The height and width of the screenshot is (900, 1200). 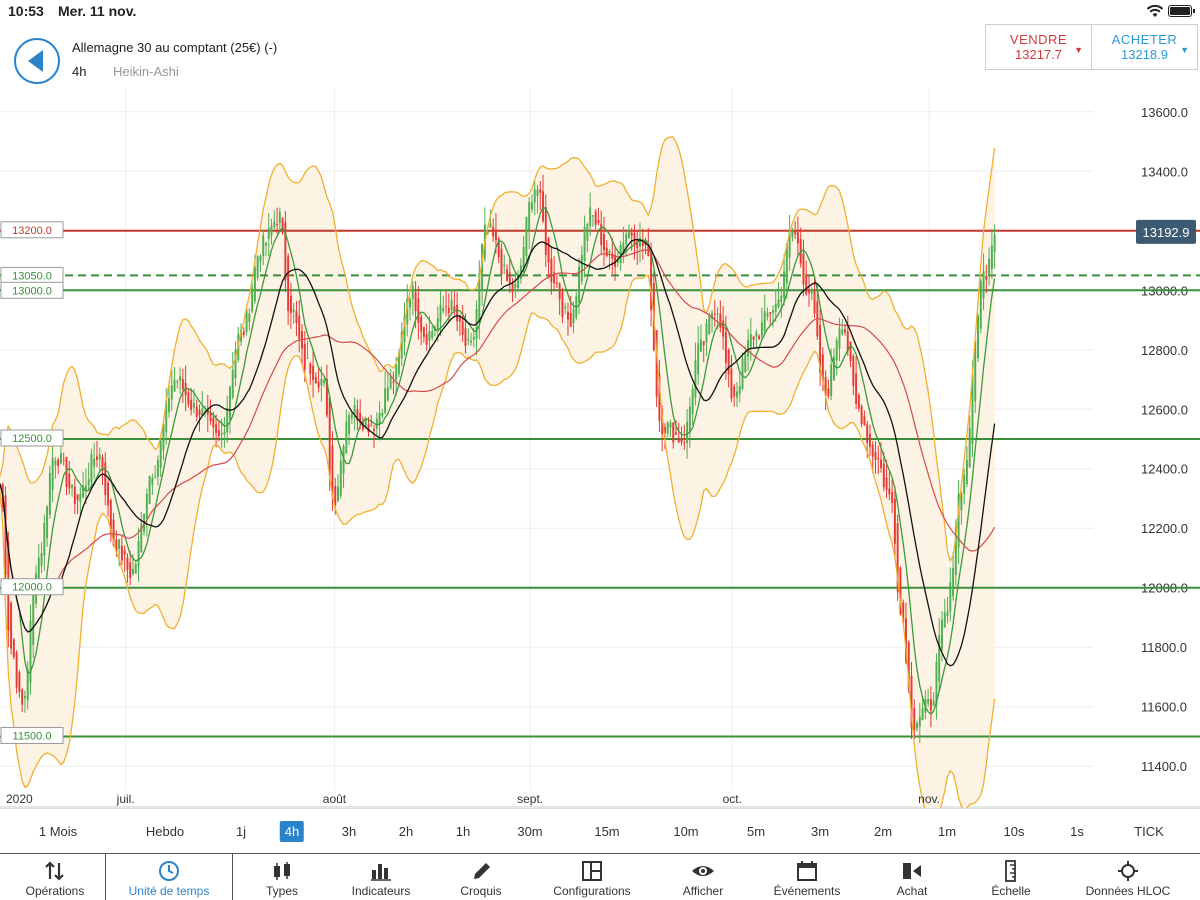 I want to click on price-level-tag: 12500.0, so click(x=32, y=438).